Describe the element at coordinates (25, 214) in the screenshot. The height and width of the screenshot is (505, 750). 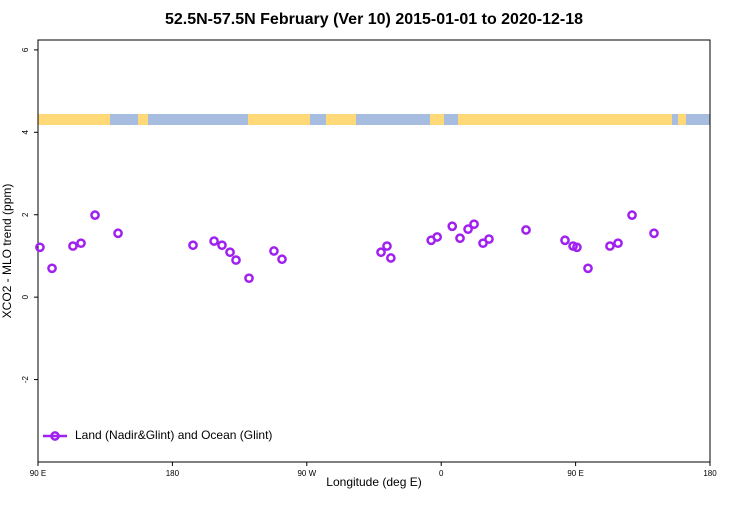
I see `y-tick-label: 2` at that location.